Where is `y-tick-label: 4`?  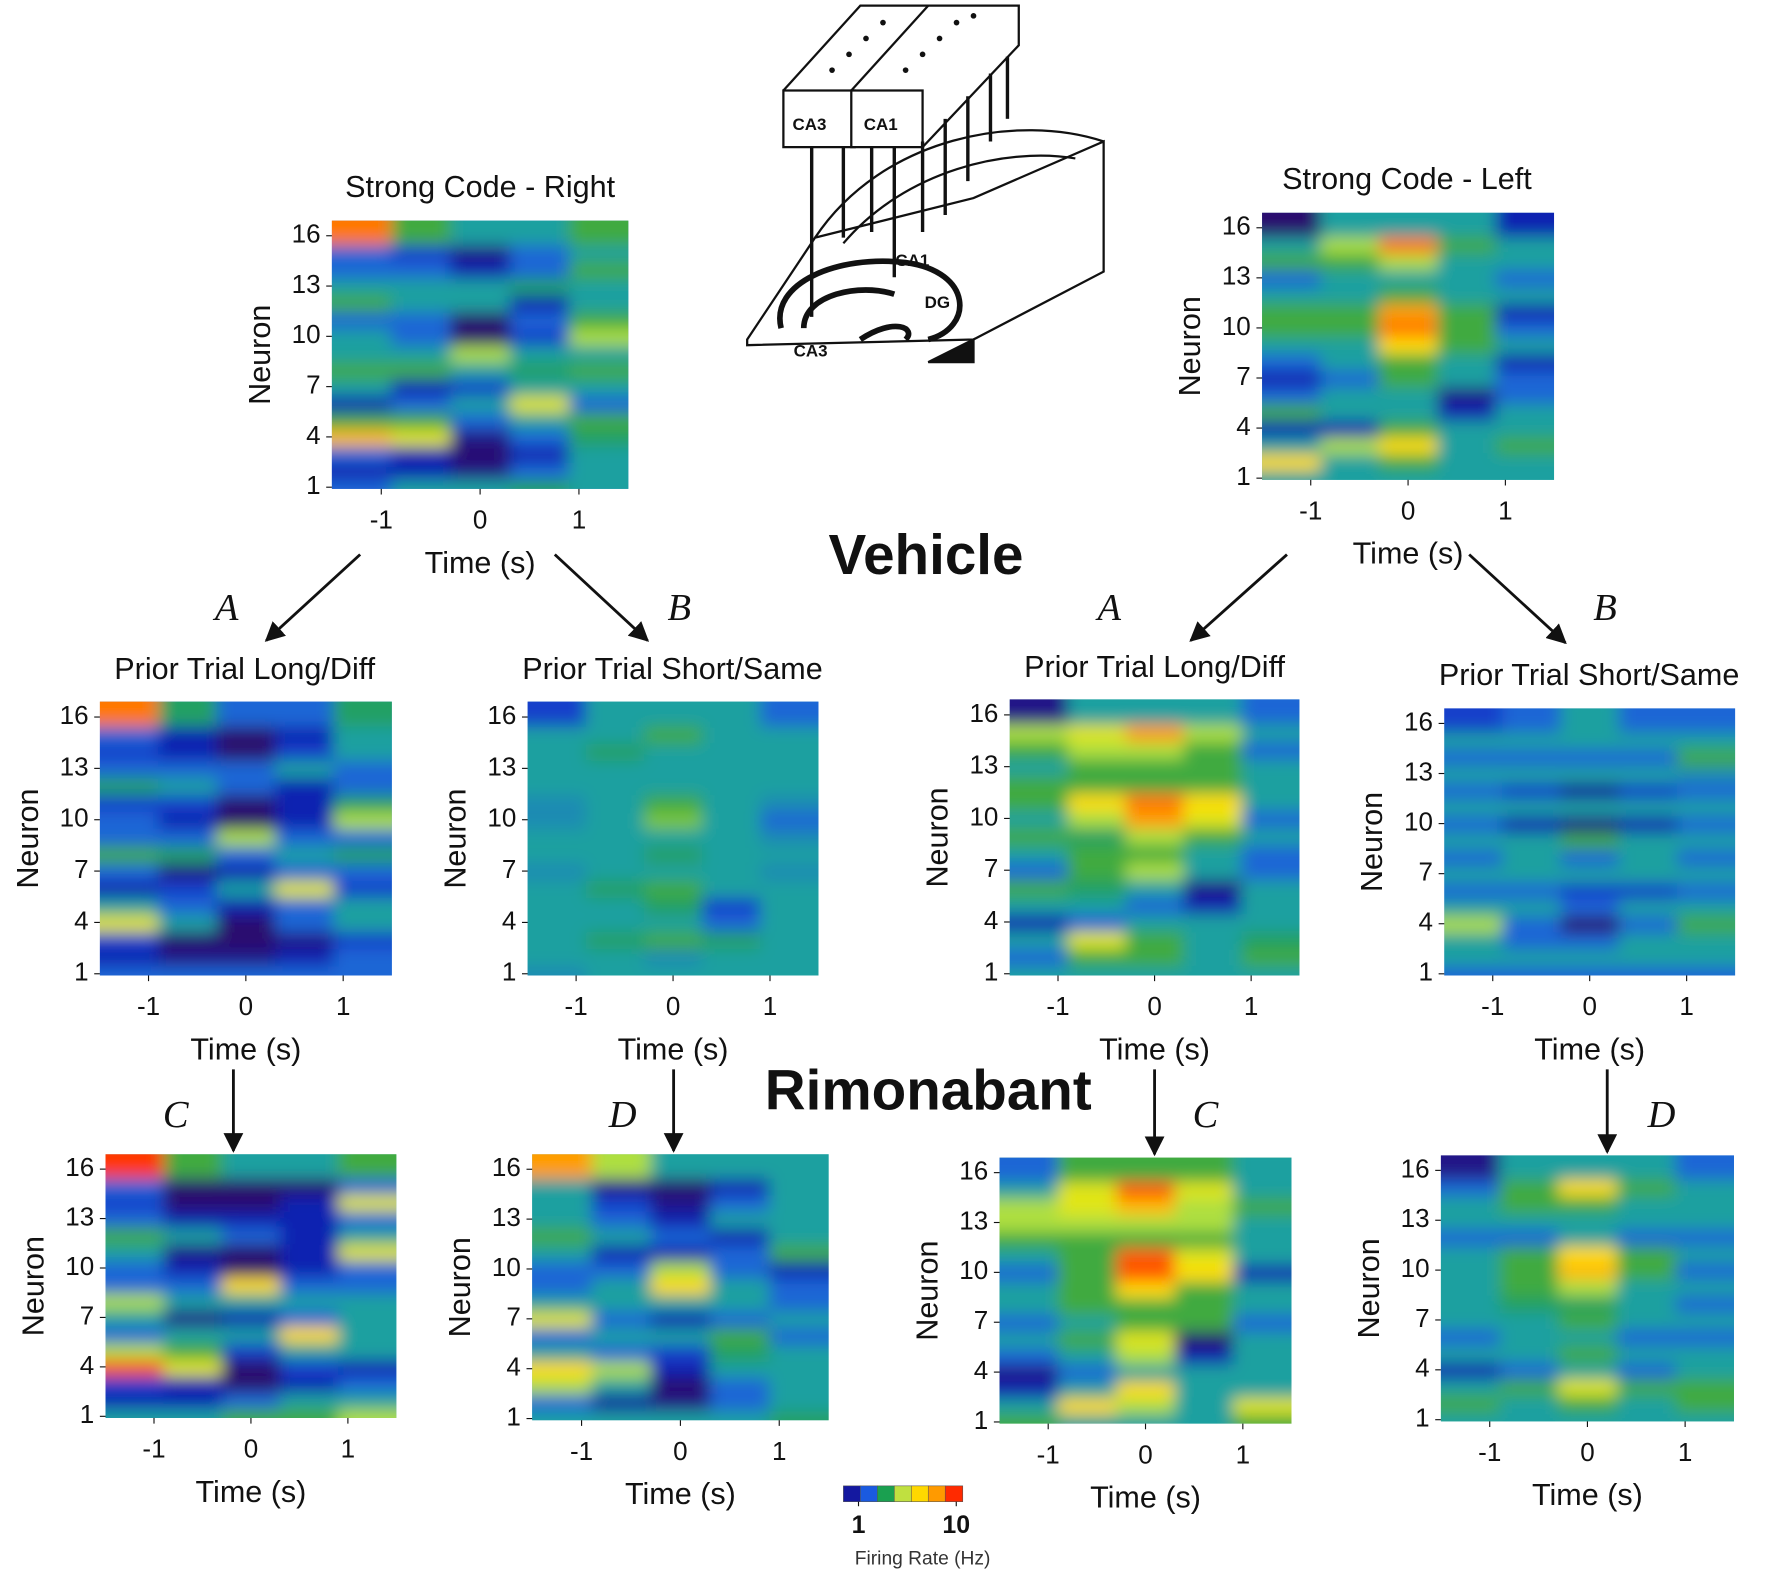
y-tick-label: 4 is located at coordinates (509, 920).